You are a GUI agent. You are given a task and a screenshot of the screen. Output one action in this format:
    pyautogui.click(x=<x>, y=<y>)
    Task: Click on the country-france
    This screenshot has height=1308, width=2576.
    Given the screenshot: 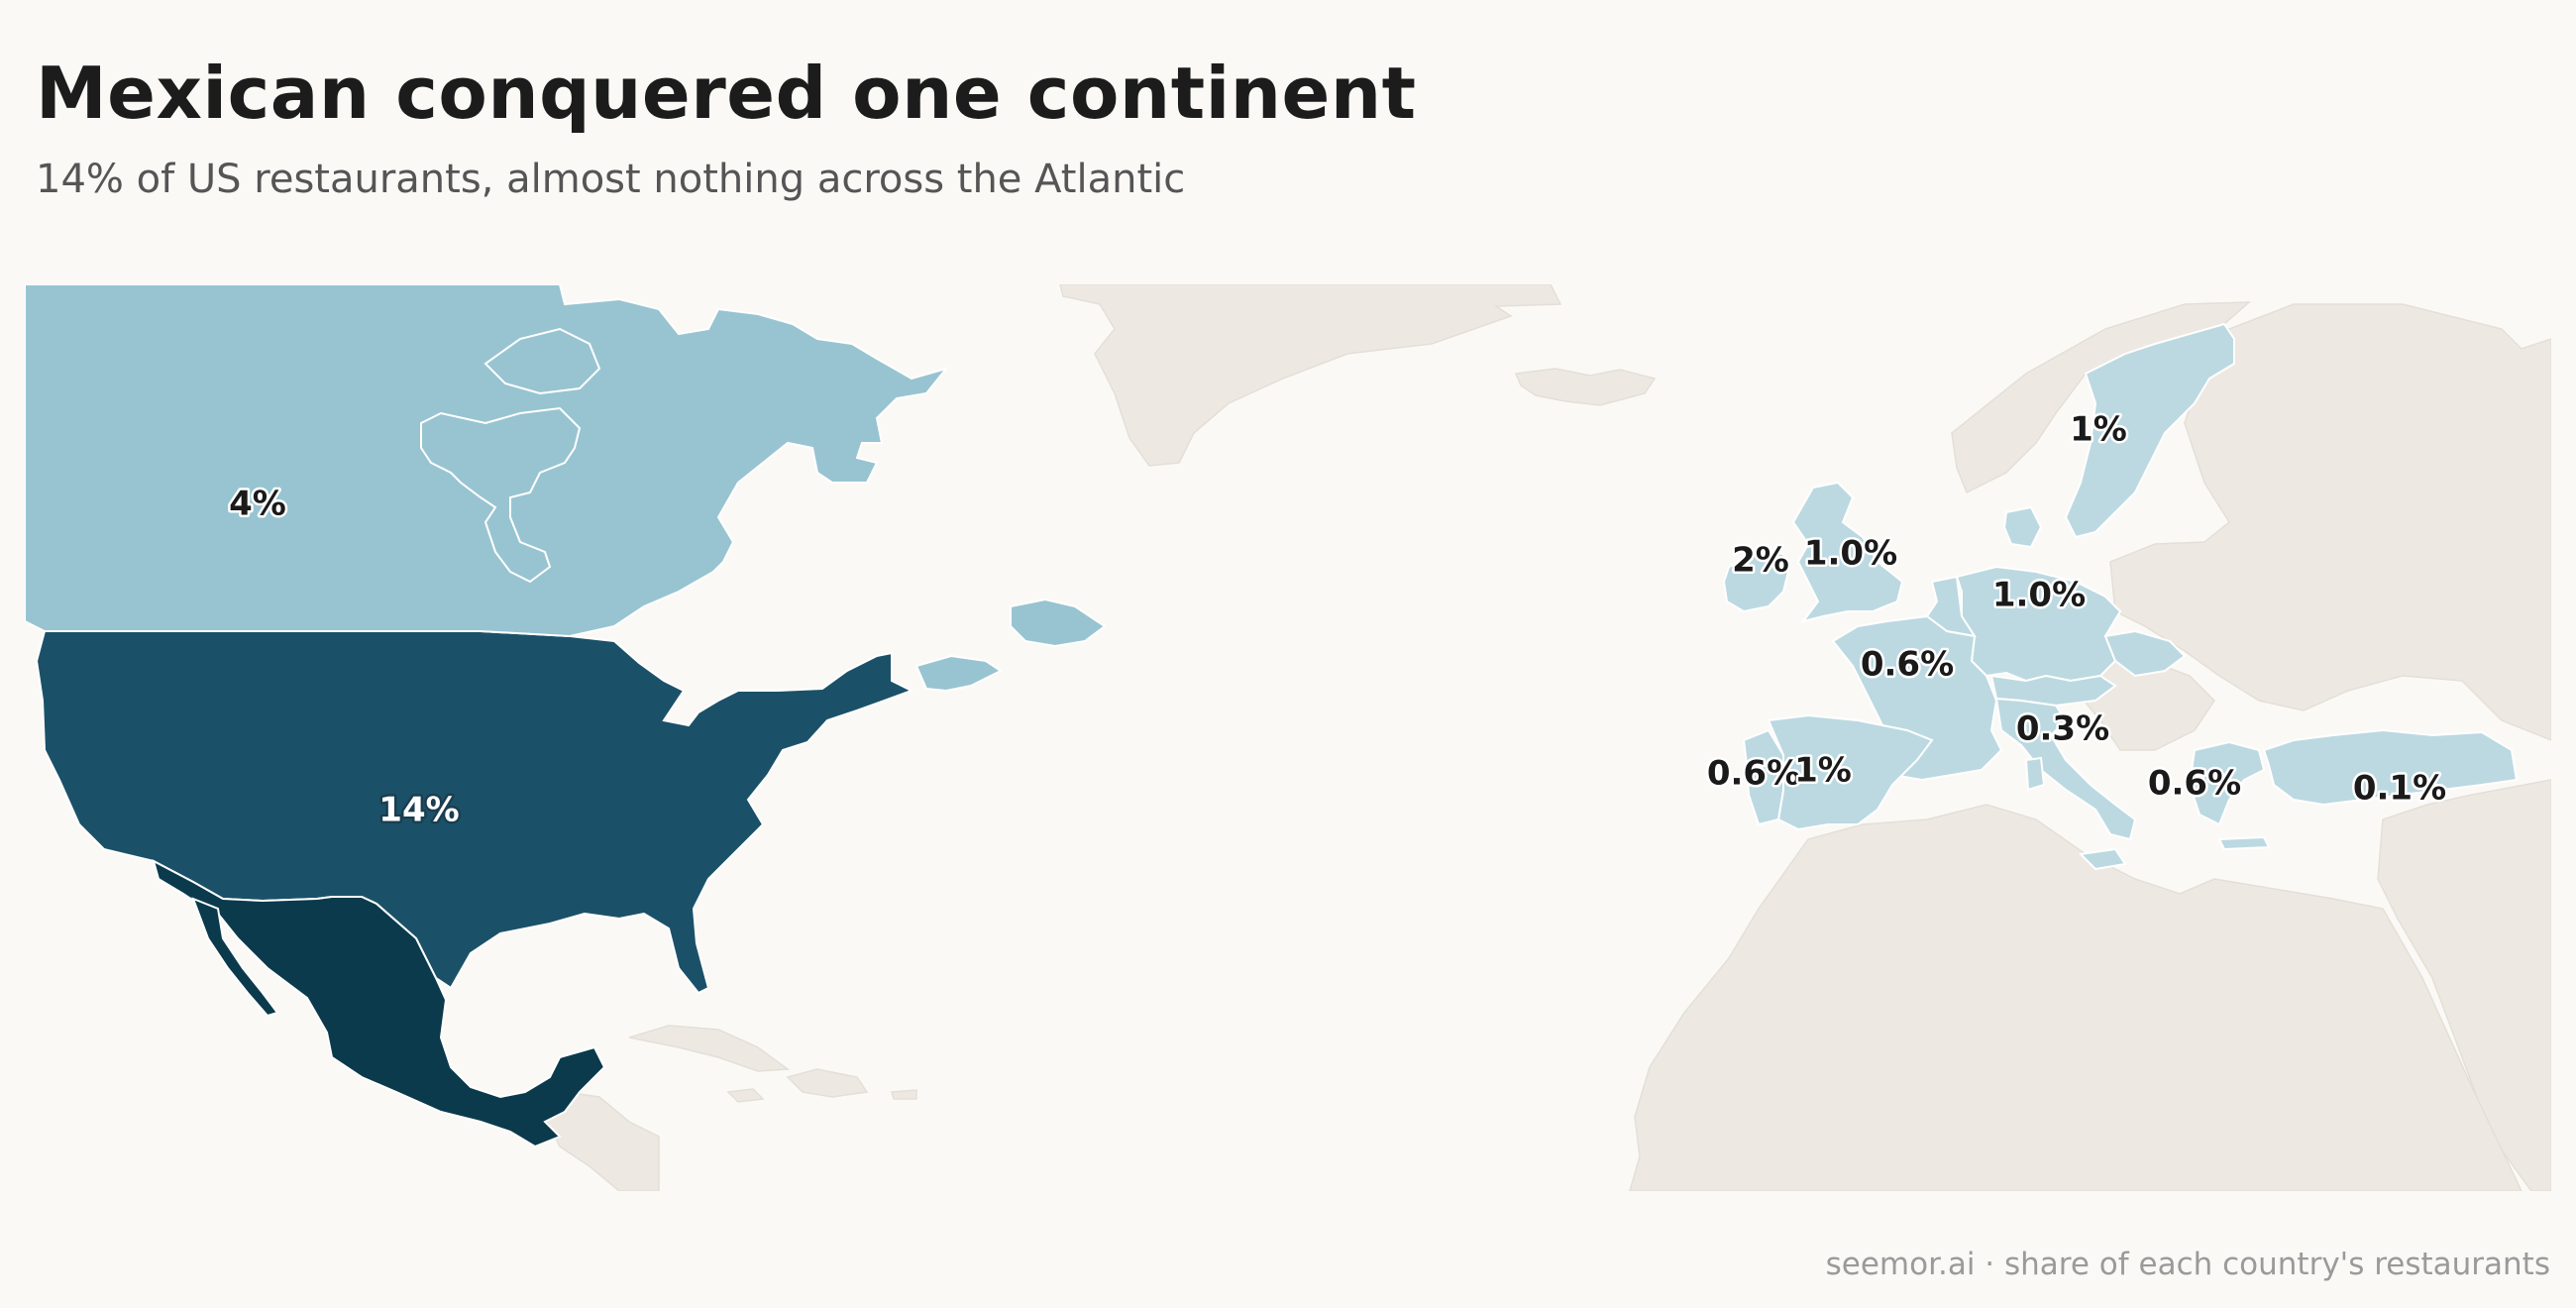 What is the action you would take?
    pyautogui.click(x=1917, y=698)
    